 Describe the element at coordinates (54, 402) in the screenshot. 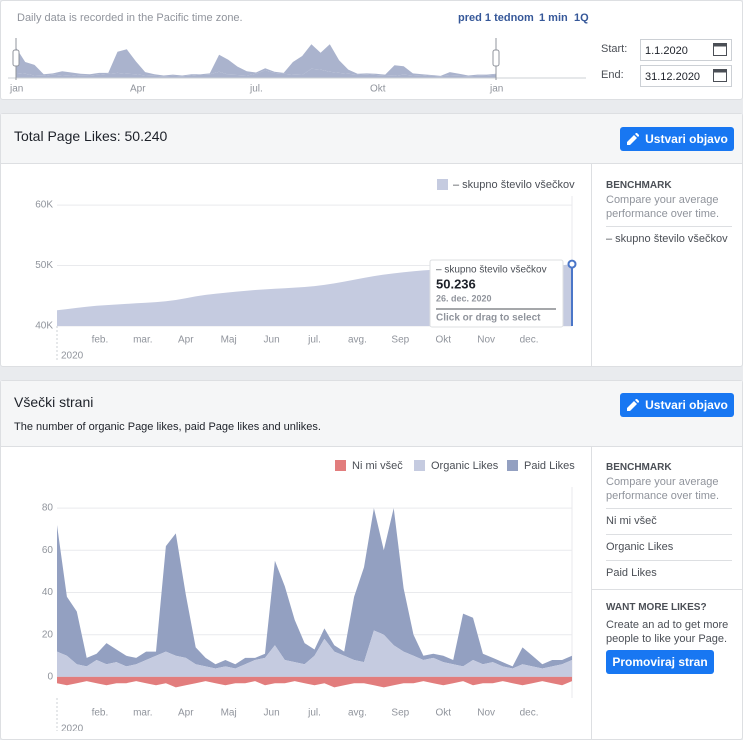

I see `card-title: Všečki strani` at that location.